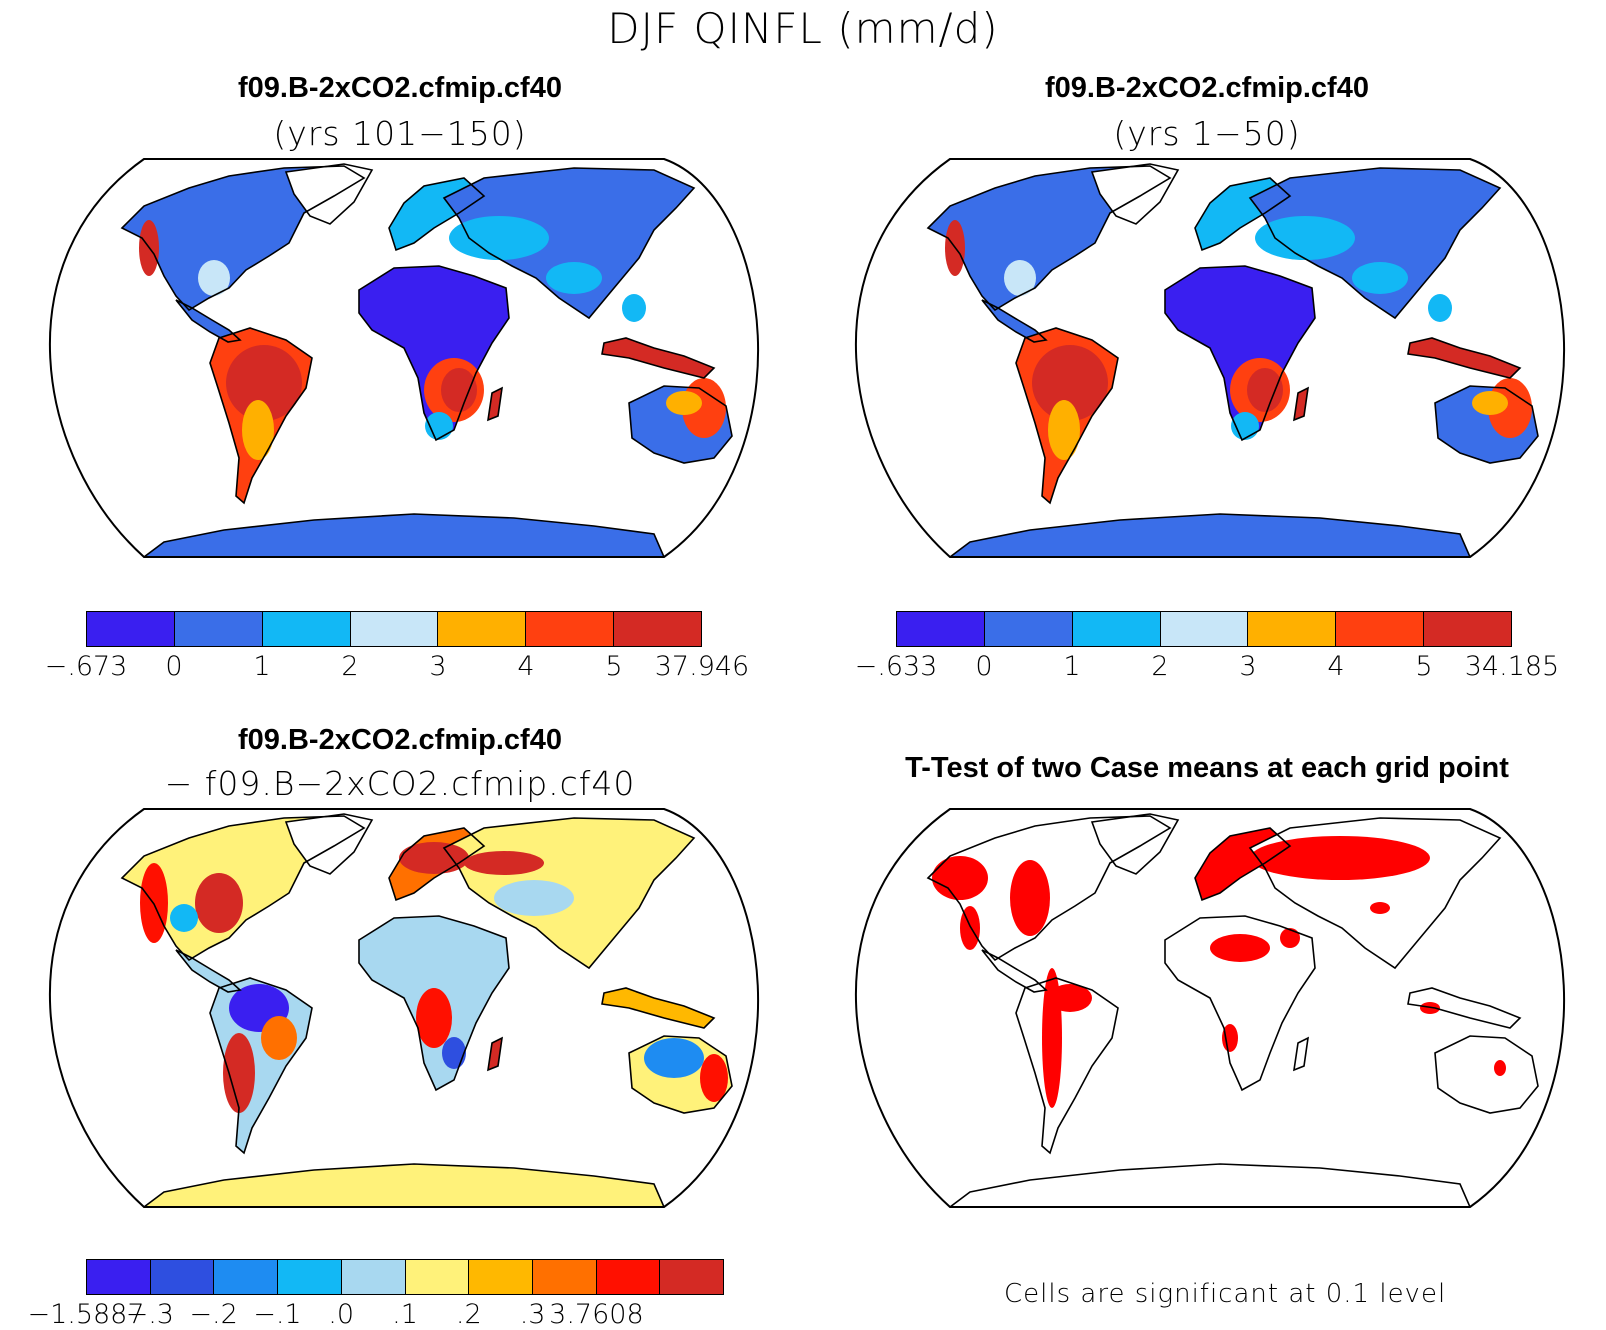 This screenshot has height=1330, width=1606. Describe the element at coordinates (213, 1314) in the screenshot. I see `colorbar-tick-label: −.2` at that location.